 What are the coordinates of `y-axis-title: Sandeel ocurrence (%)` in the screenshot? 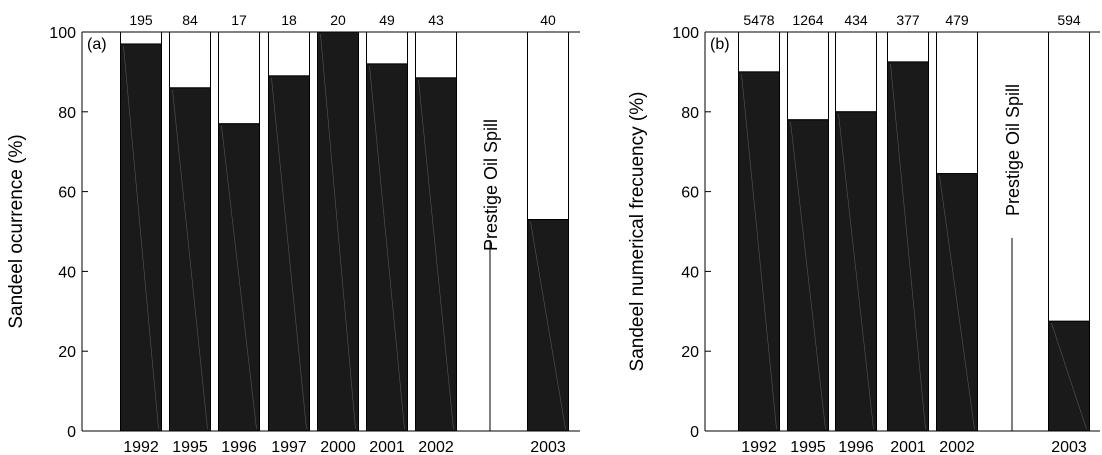 It's located at (16, 231).